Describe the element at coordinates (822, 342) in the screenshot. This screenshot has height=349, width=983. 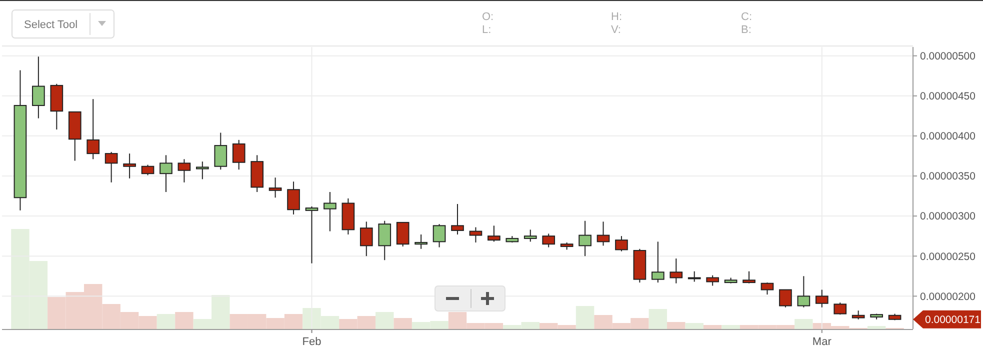
I see `x-tick-label: Mar` at that location.